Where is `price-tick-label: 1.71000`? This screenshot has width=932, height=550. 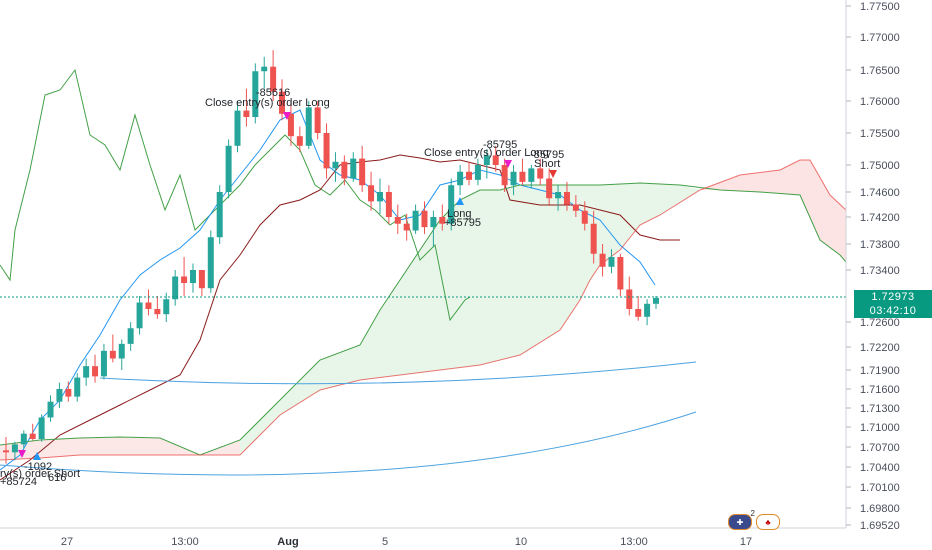 price-tick-label: 1.71000 is located at coordinates (880, 428).